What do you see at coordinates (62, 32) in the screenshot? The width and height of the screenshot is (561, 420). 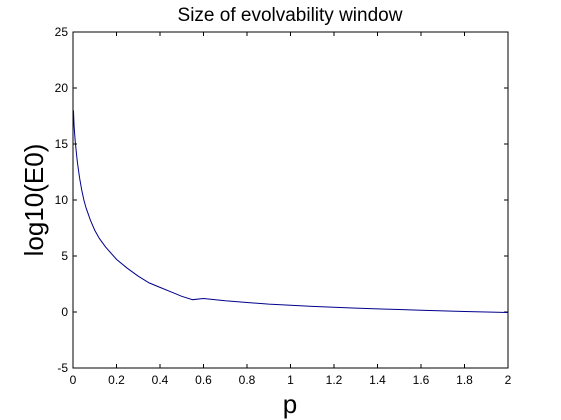 I see `y-tick-label: 25` at bounding box center [62, 32].